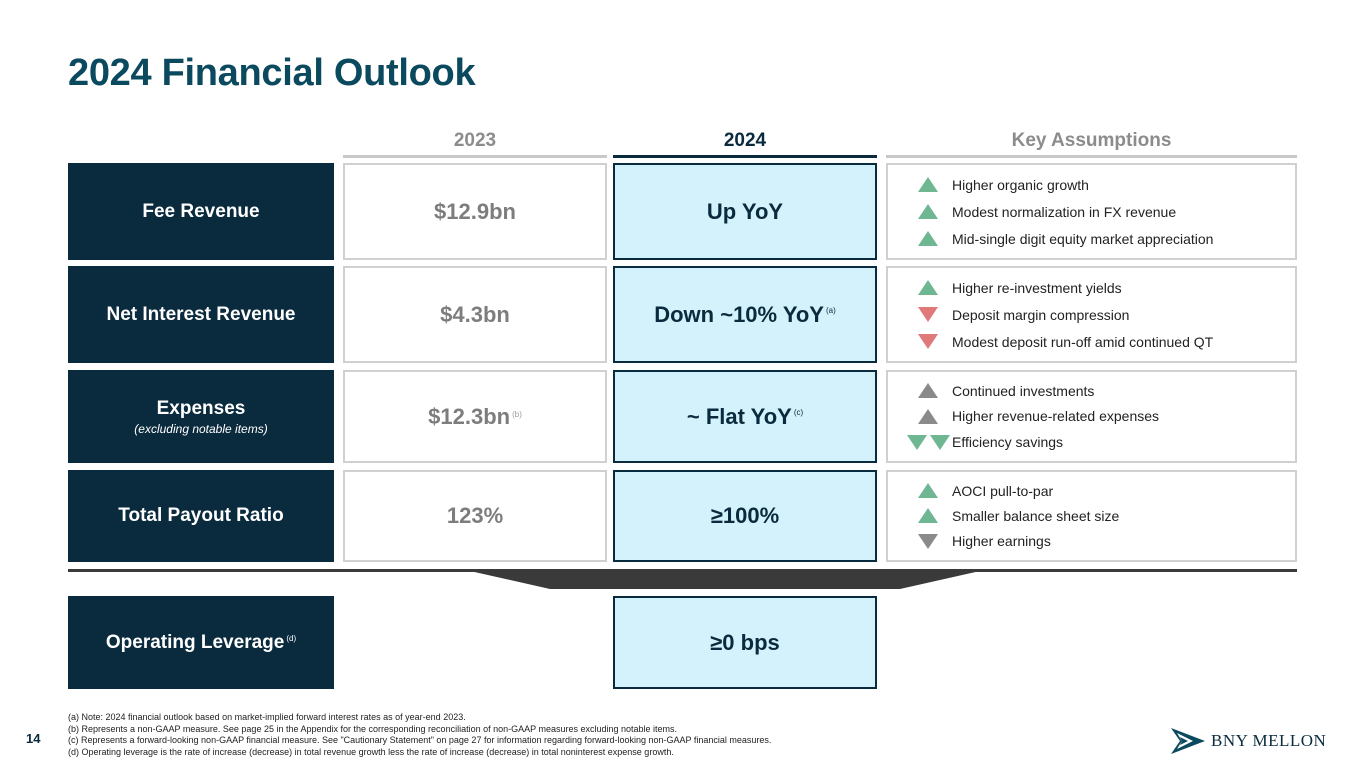 The height and width of the screenshot is (768, 1365). I want to click on row-label-expenses: Expenses (excluding notable items), so click(201, 416).